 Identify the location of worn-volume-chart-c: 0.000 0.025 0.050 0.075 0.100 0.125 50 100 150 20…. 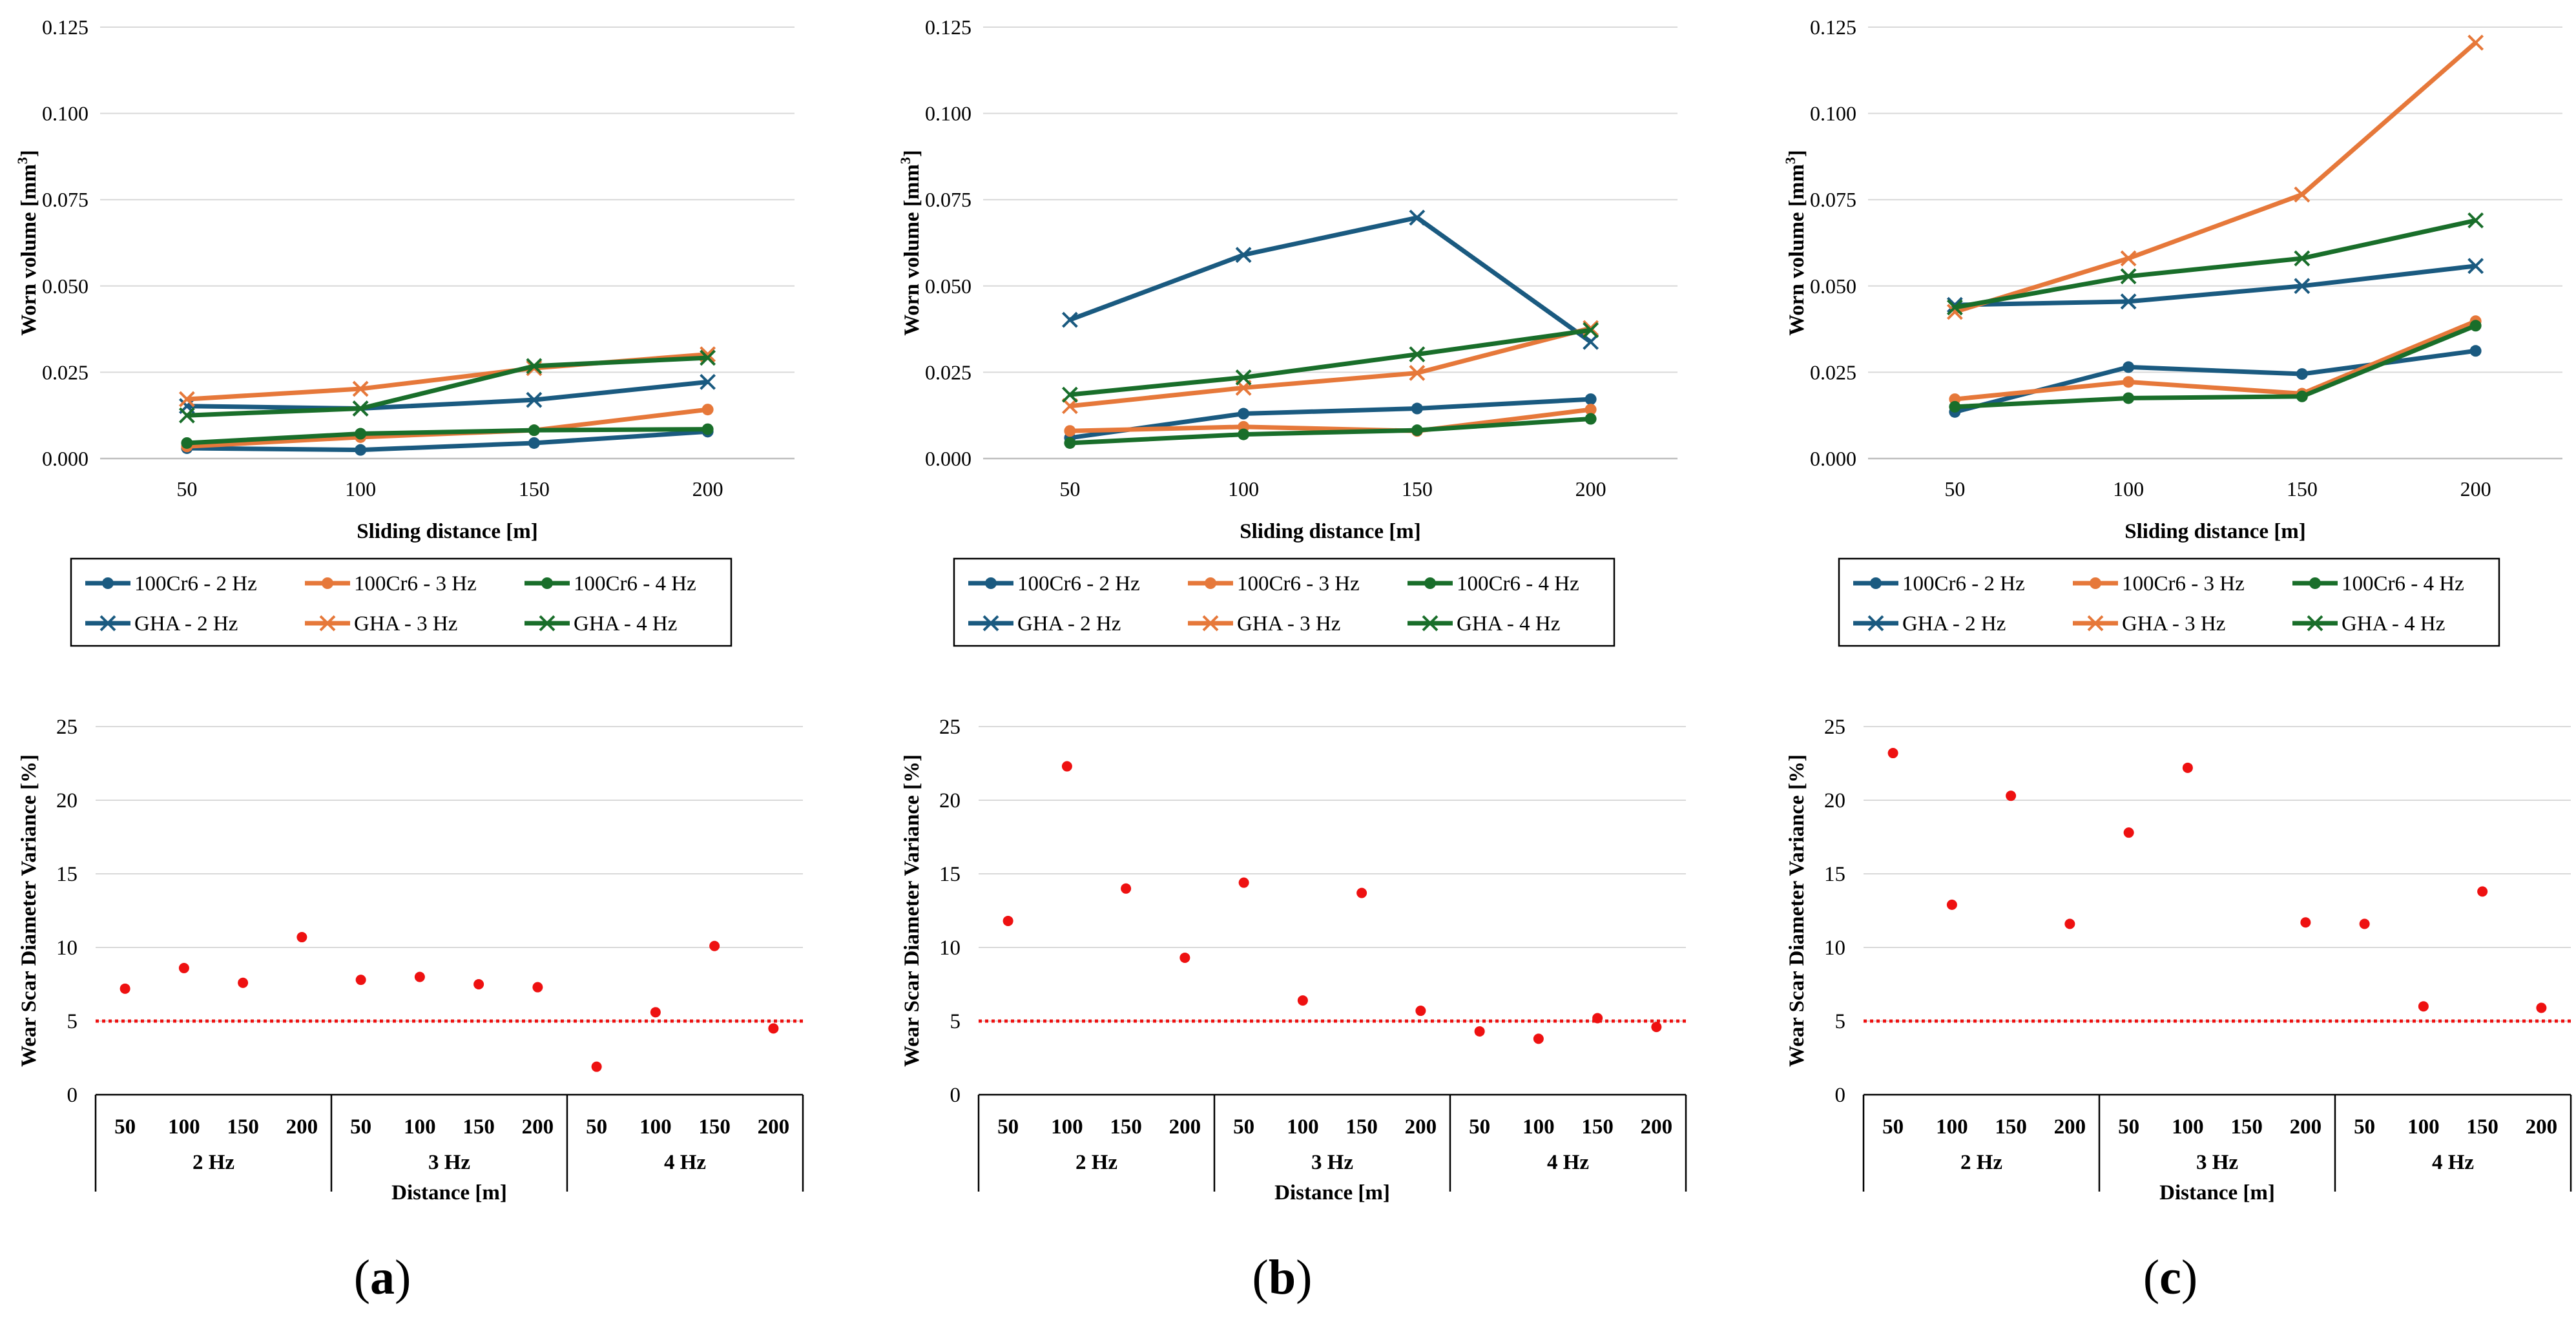
(2172, 331).